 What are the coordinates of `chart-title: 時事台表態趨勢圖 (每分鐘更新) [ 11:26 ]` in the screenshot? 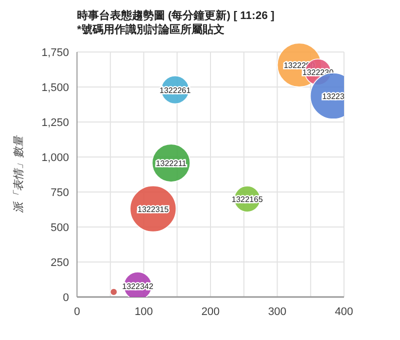 It's located at (176, 15).